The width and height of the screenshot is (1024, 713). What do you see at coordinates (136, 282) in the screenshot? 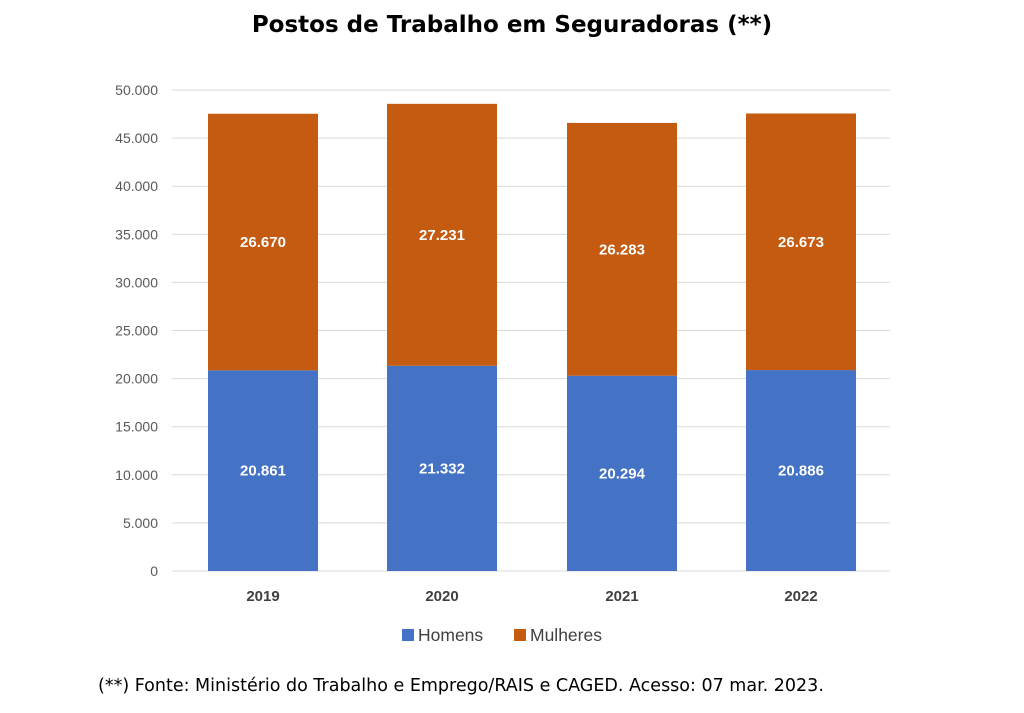
I see `y-tick-label: 30.000` at bounding box center [136, 282].